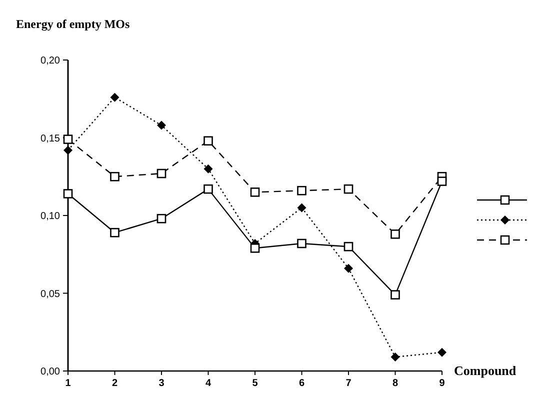  What do you see at coordinates (442, 383) in the screenshot?
I see `x-tick-label: 9` at bounding box center [442, 383].